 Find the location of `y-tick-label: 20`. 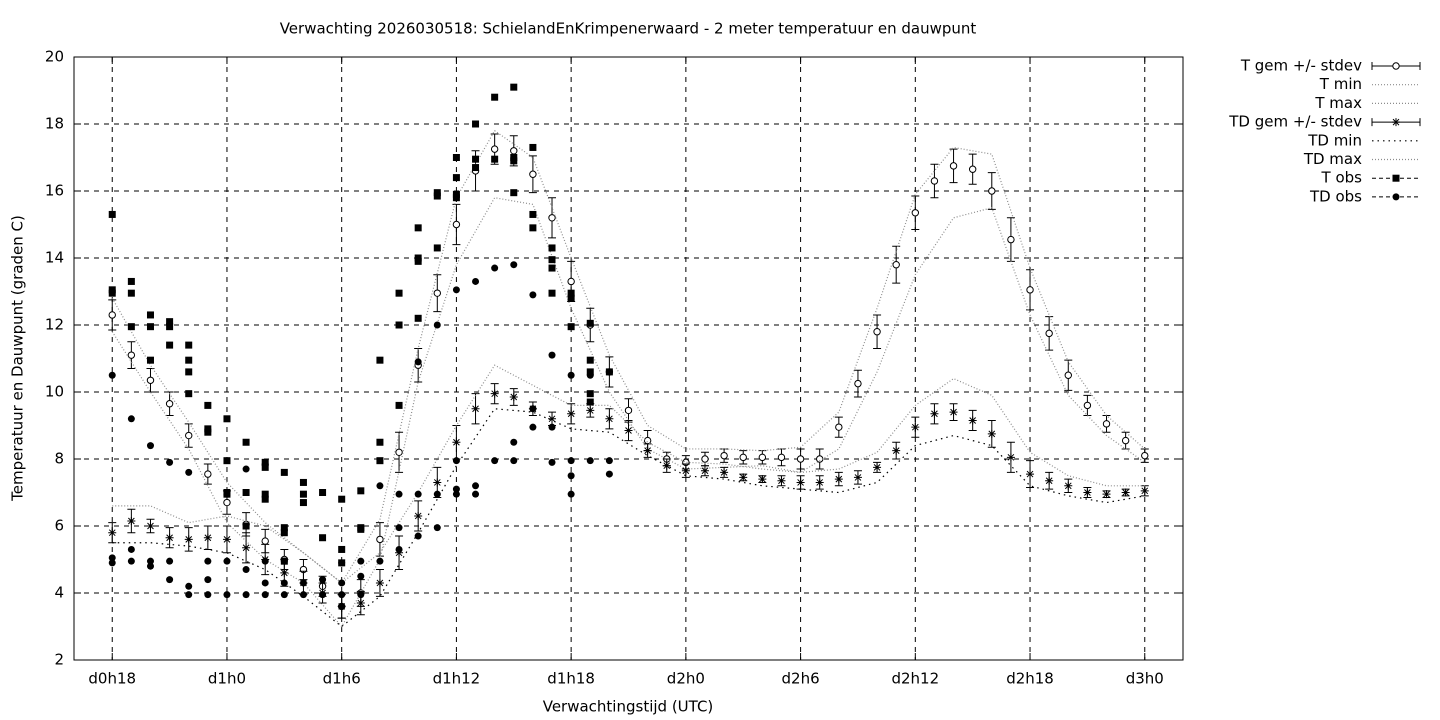

y-tick-label: 20 is located at coordinates (54, 57).